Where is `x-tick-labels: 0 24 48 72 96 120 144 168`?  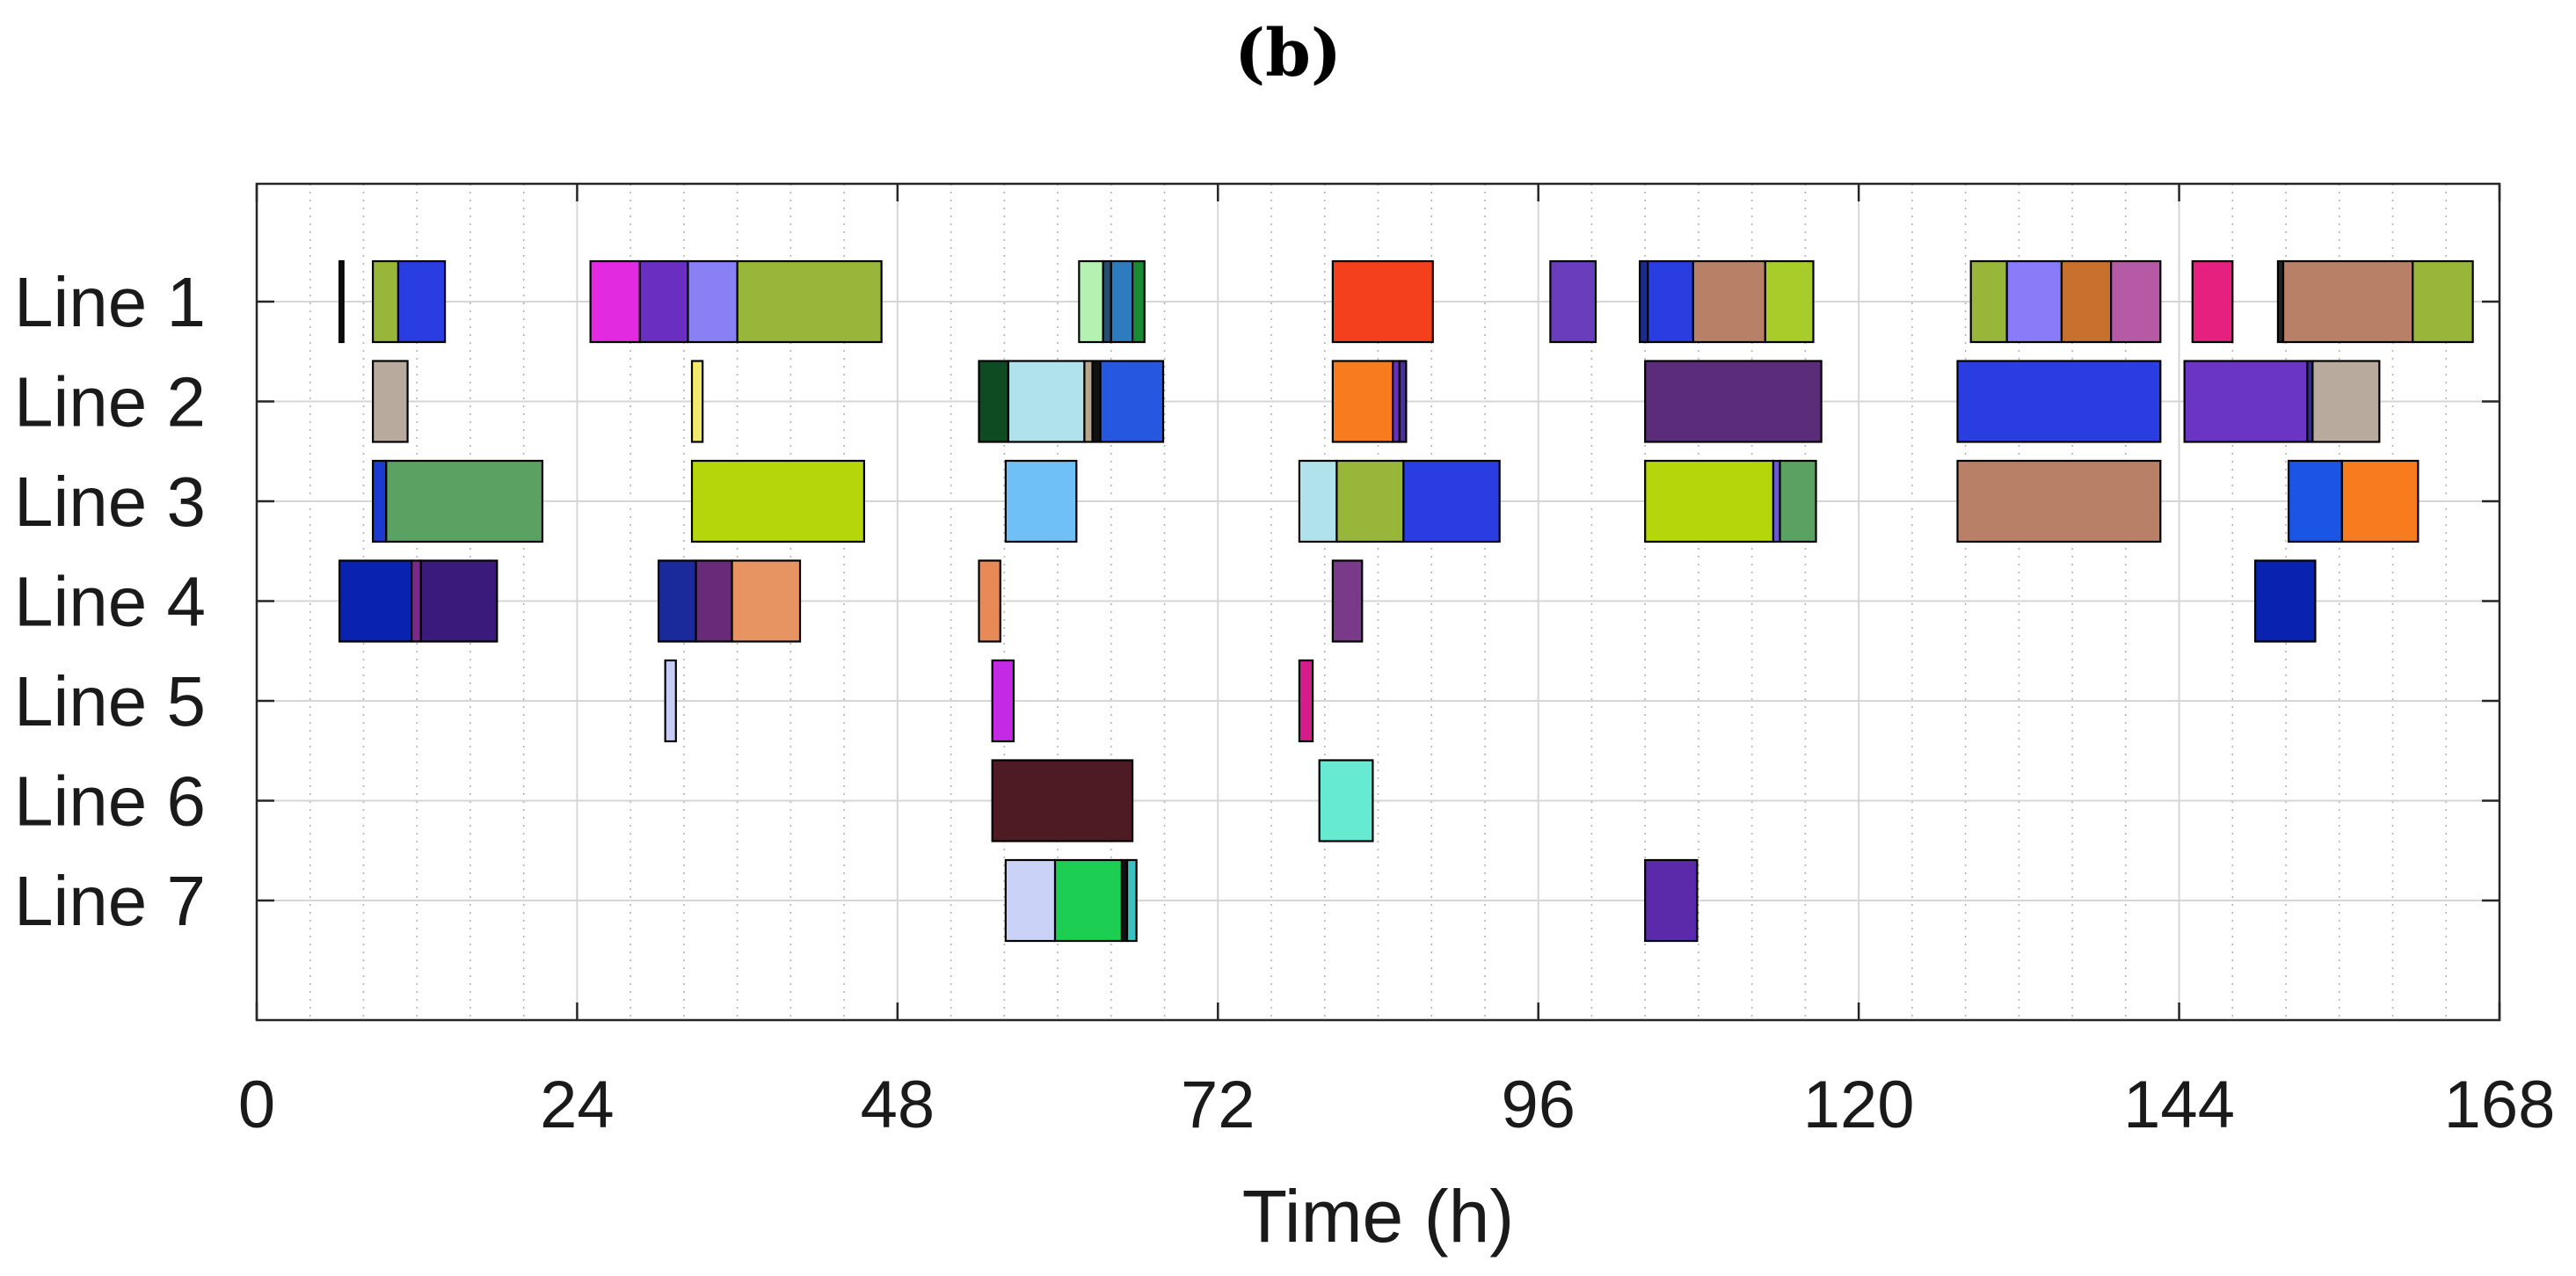 x-tick-labels: 0 24 48 72 96 120 144 168 is located at coordinates (1397, 1105).